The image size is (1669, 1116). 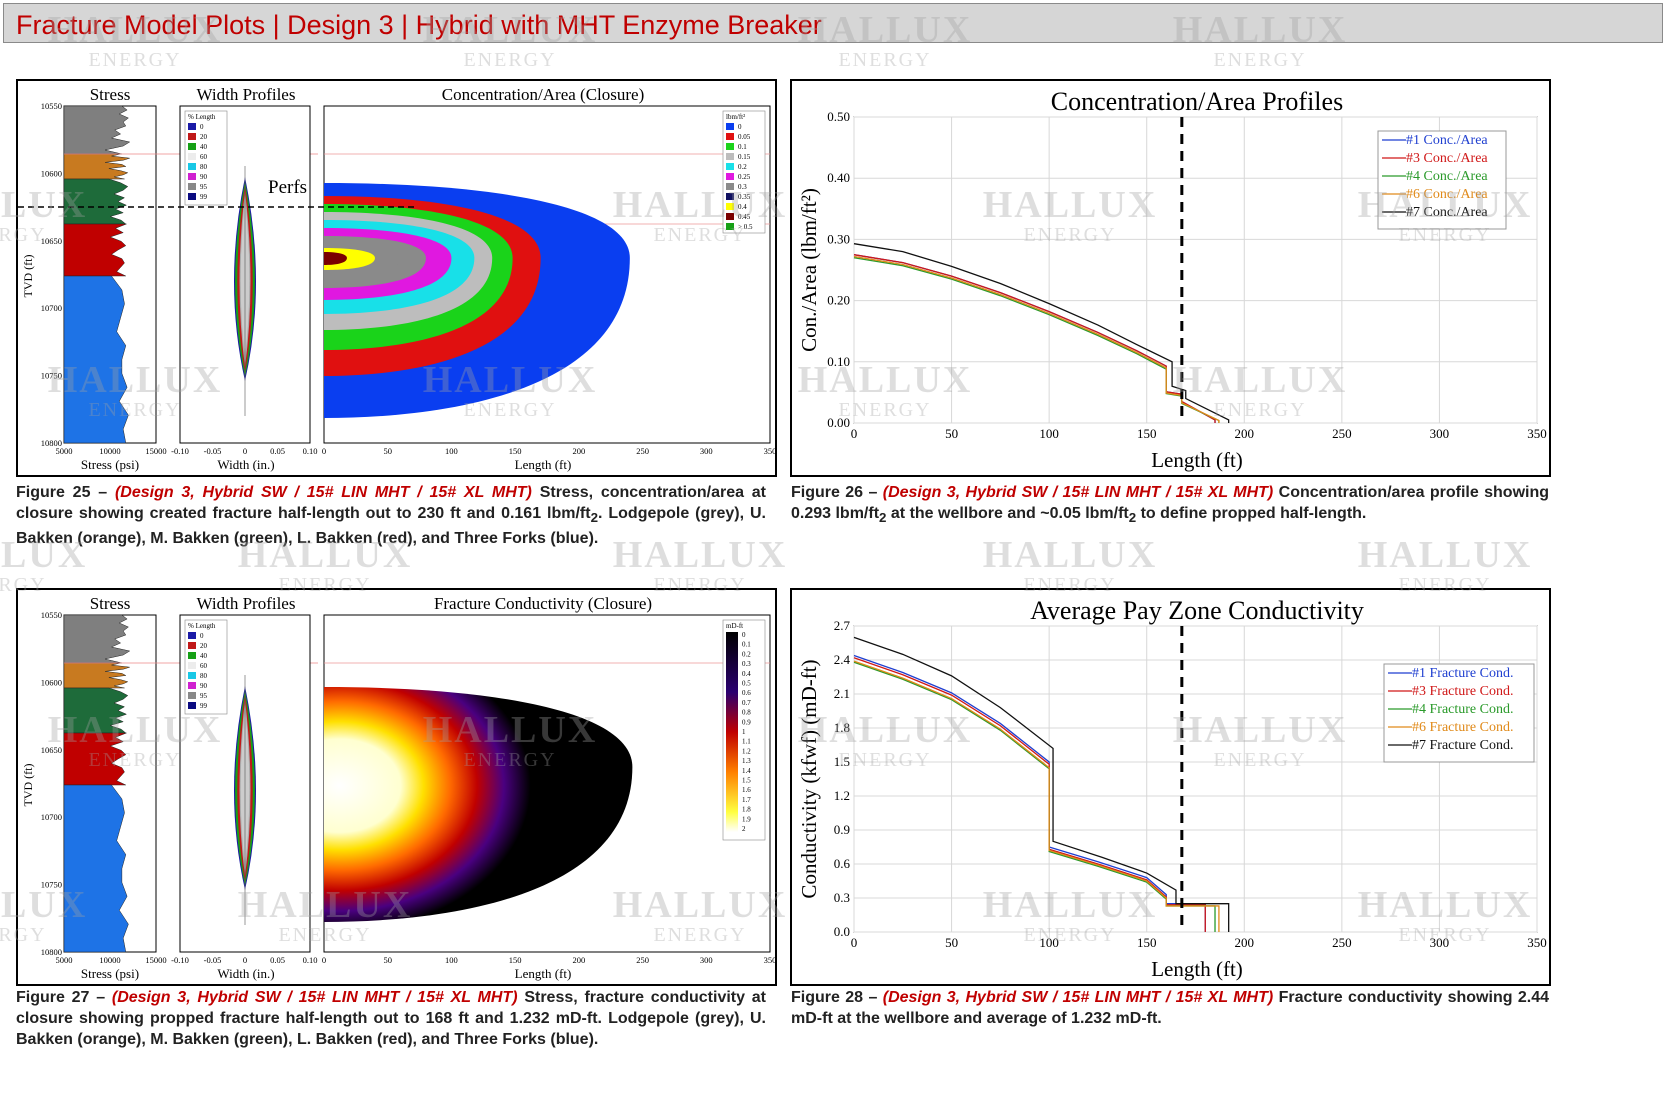 What do you see at coordinates (746, 674) in the screenshot?
I see `cond-legend-label: 0.4` at bounding box center [746, 674].